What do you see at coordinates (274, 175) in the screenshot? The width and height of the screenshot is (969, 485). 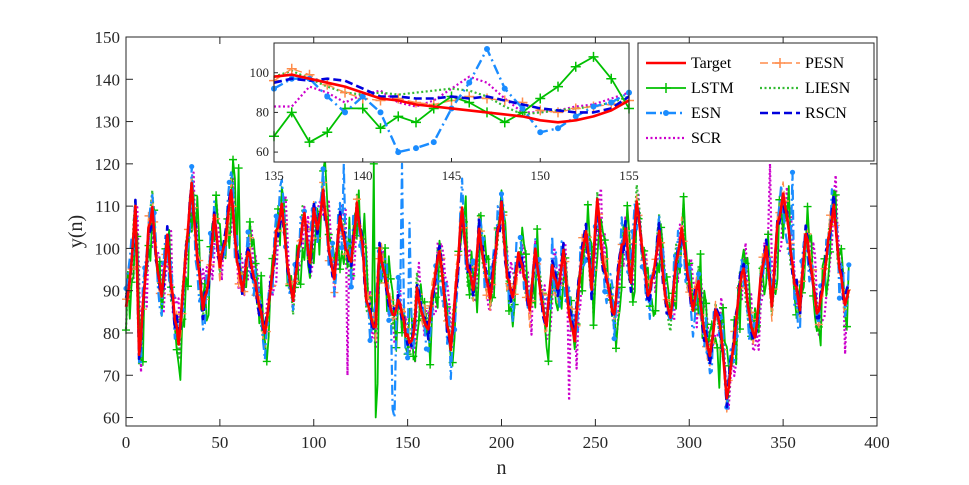 I see `inset-xtick-label: 135` at bounding box center [274, 175].